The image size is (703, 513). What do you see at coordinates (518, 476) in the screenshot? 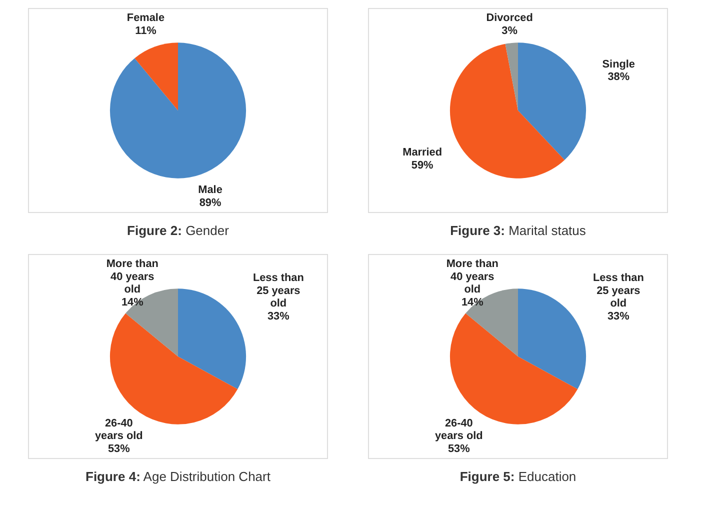
I see `text: Figure 5: Education` at bounding box center [518, 476].